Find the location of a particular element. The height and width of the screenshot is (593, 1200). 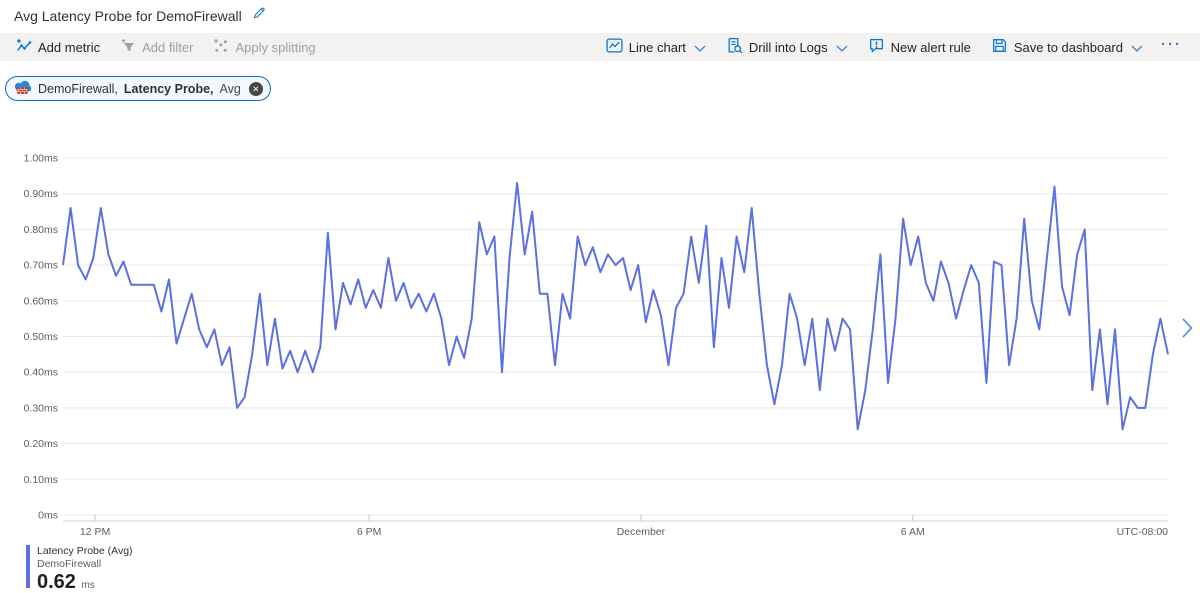

new-alert-rule-button: New alert rule is located at coordinates (919, 47).